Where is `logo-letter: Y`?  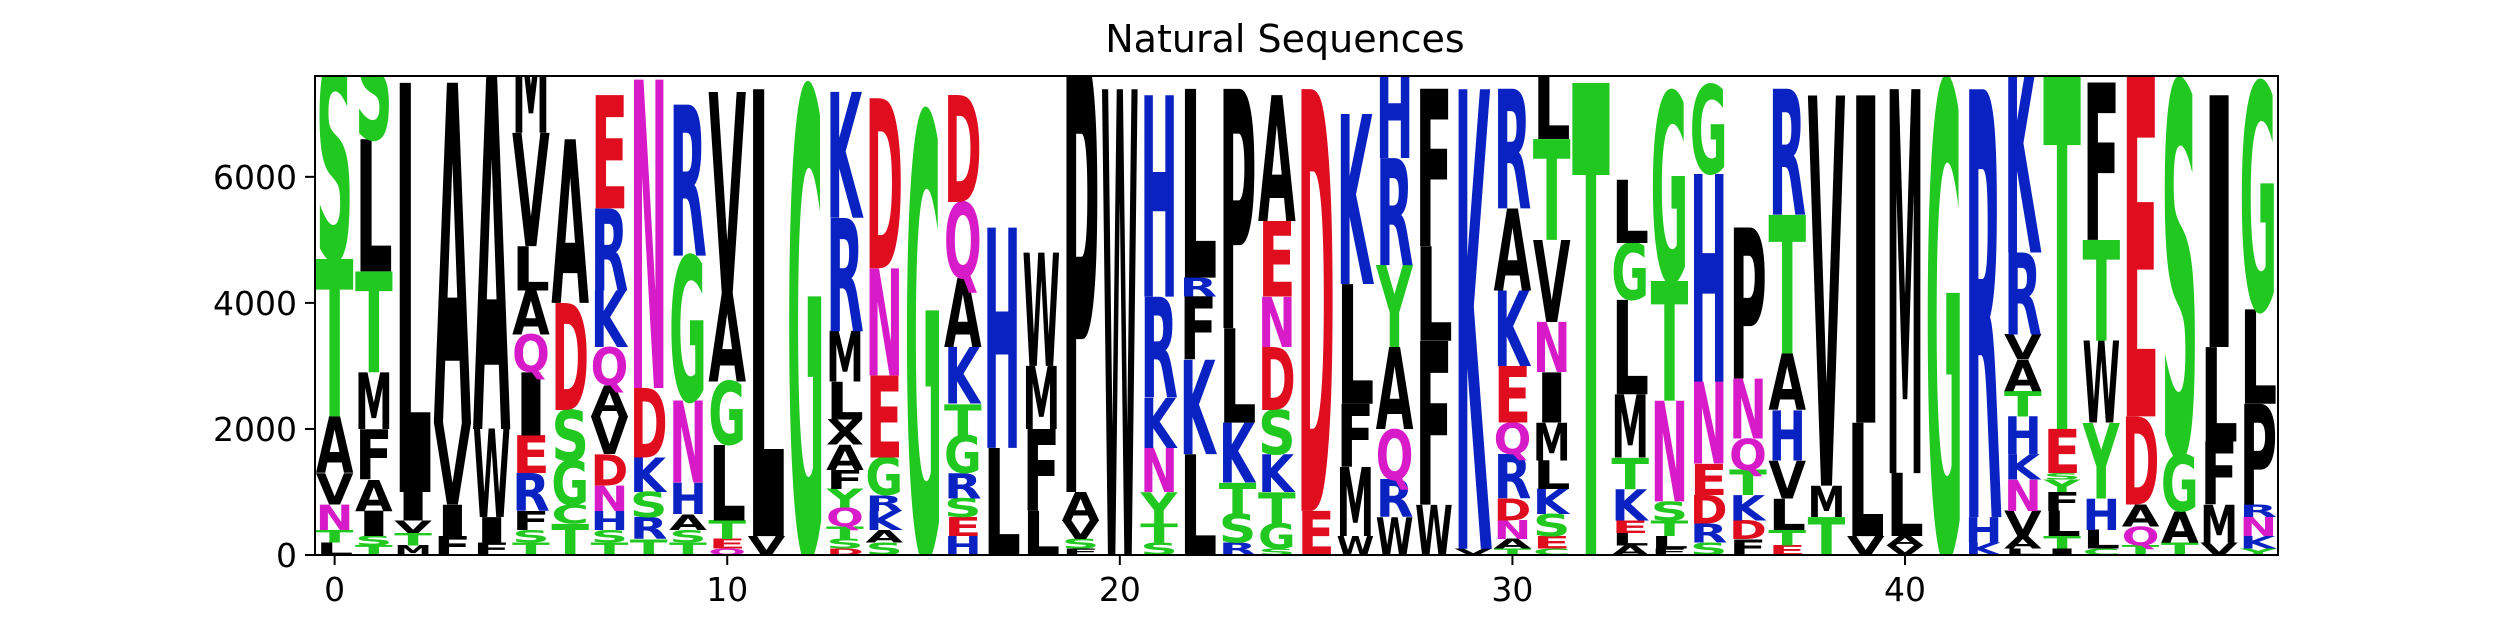 logo-letter: Y is located at coordinates (2061, 486).